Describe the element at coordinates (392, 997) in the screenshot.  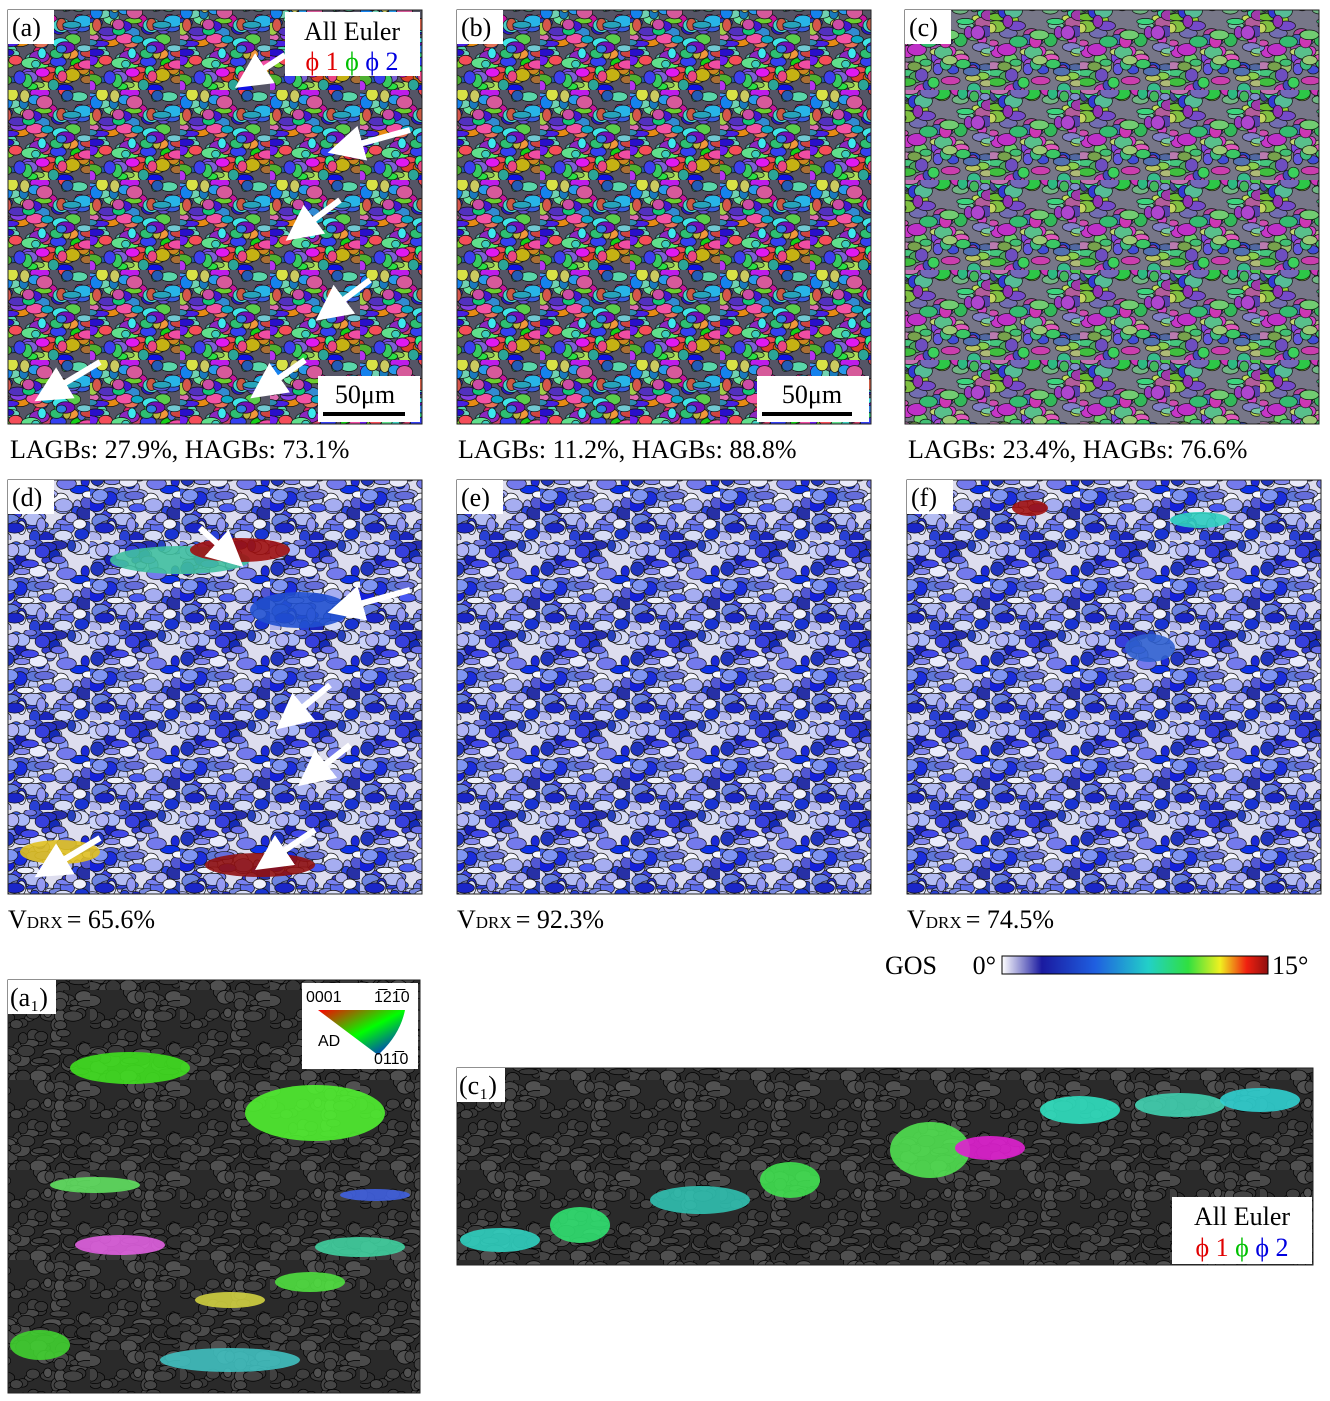
I see `ipf-label: 1̅21̅0` at that location.